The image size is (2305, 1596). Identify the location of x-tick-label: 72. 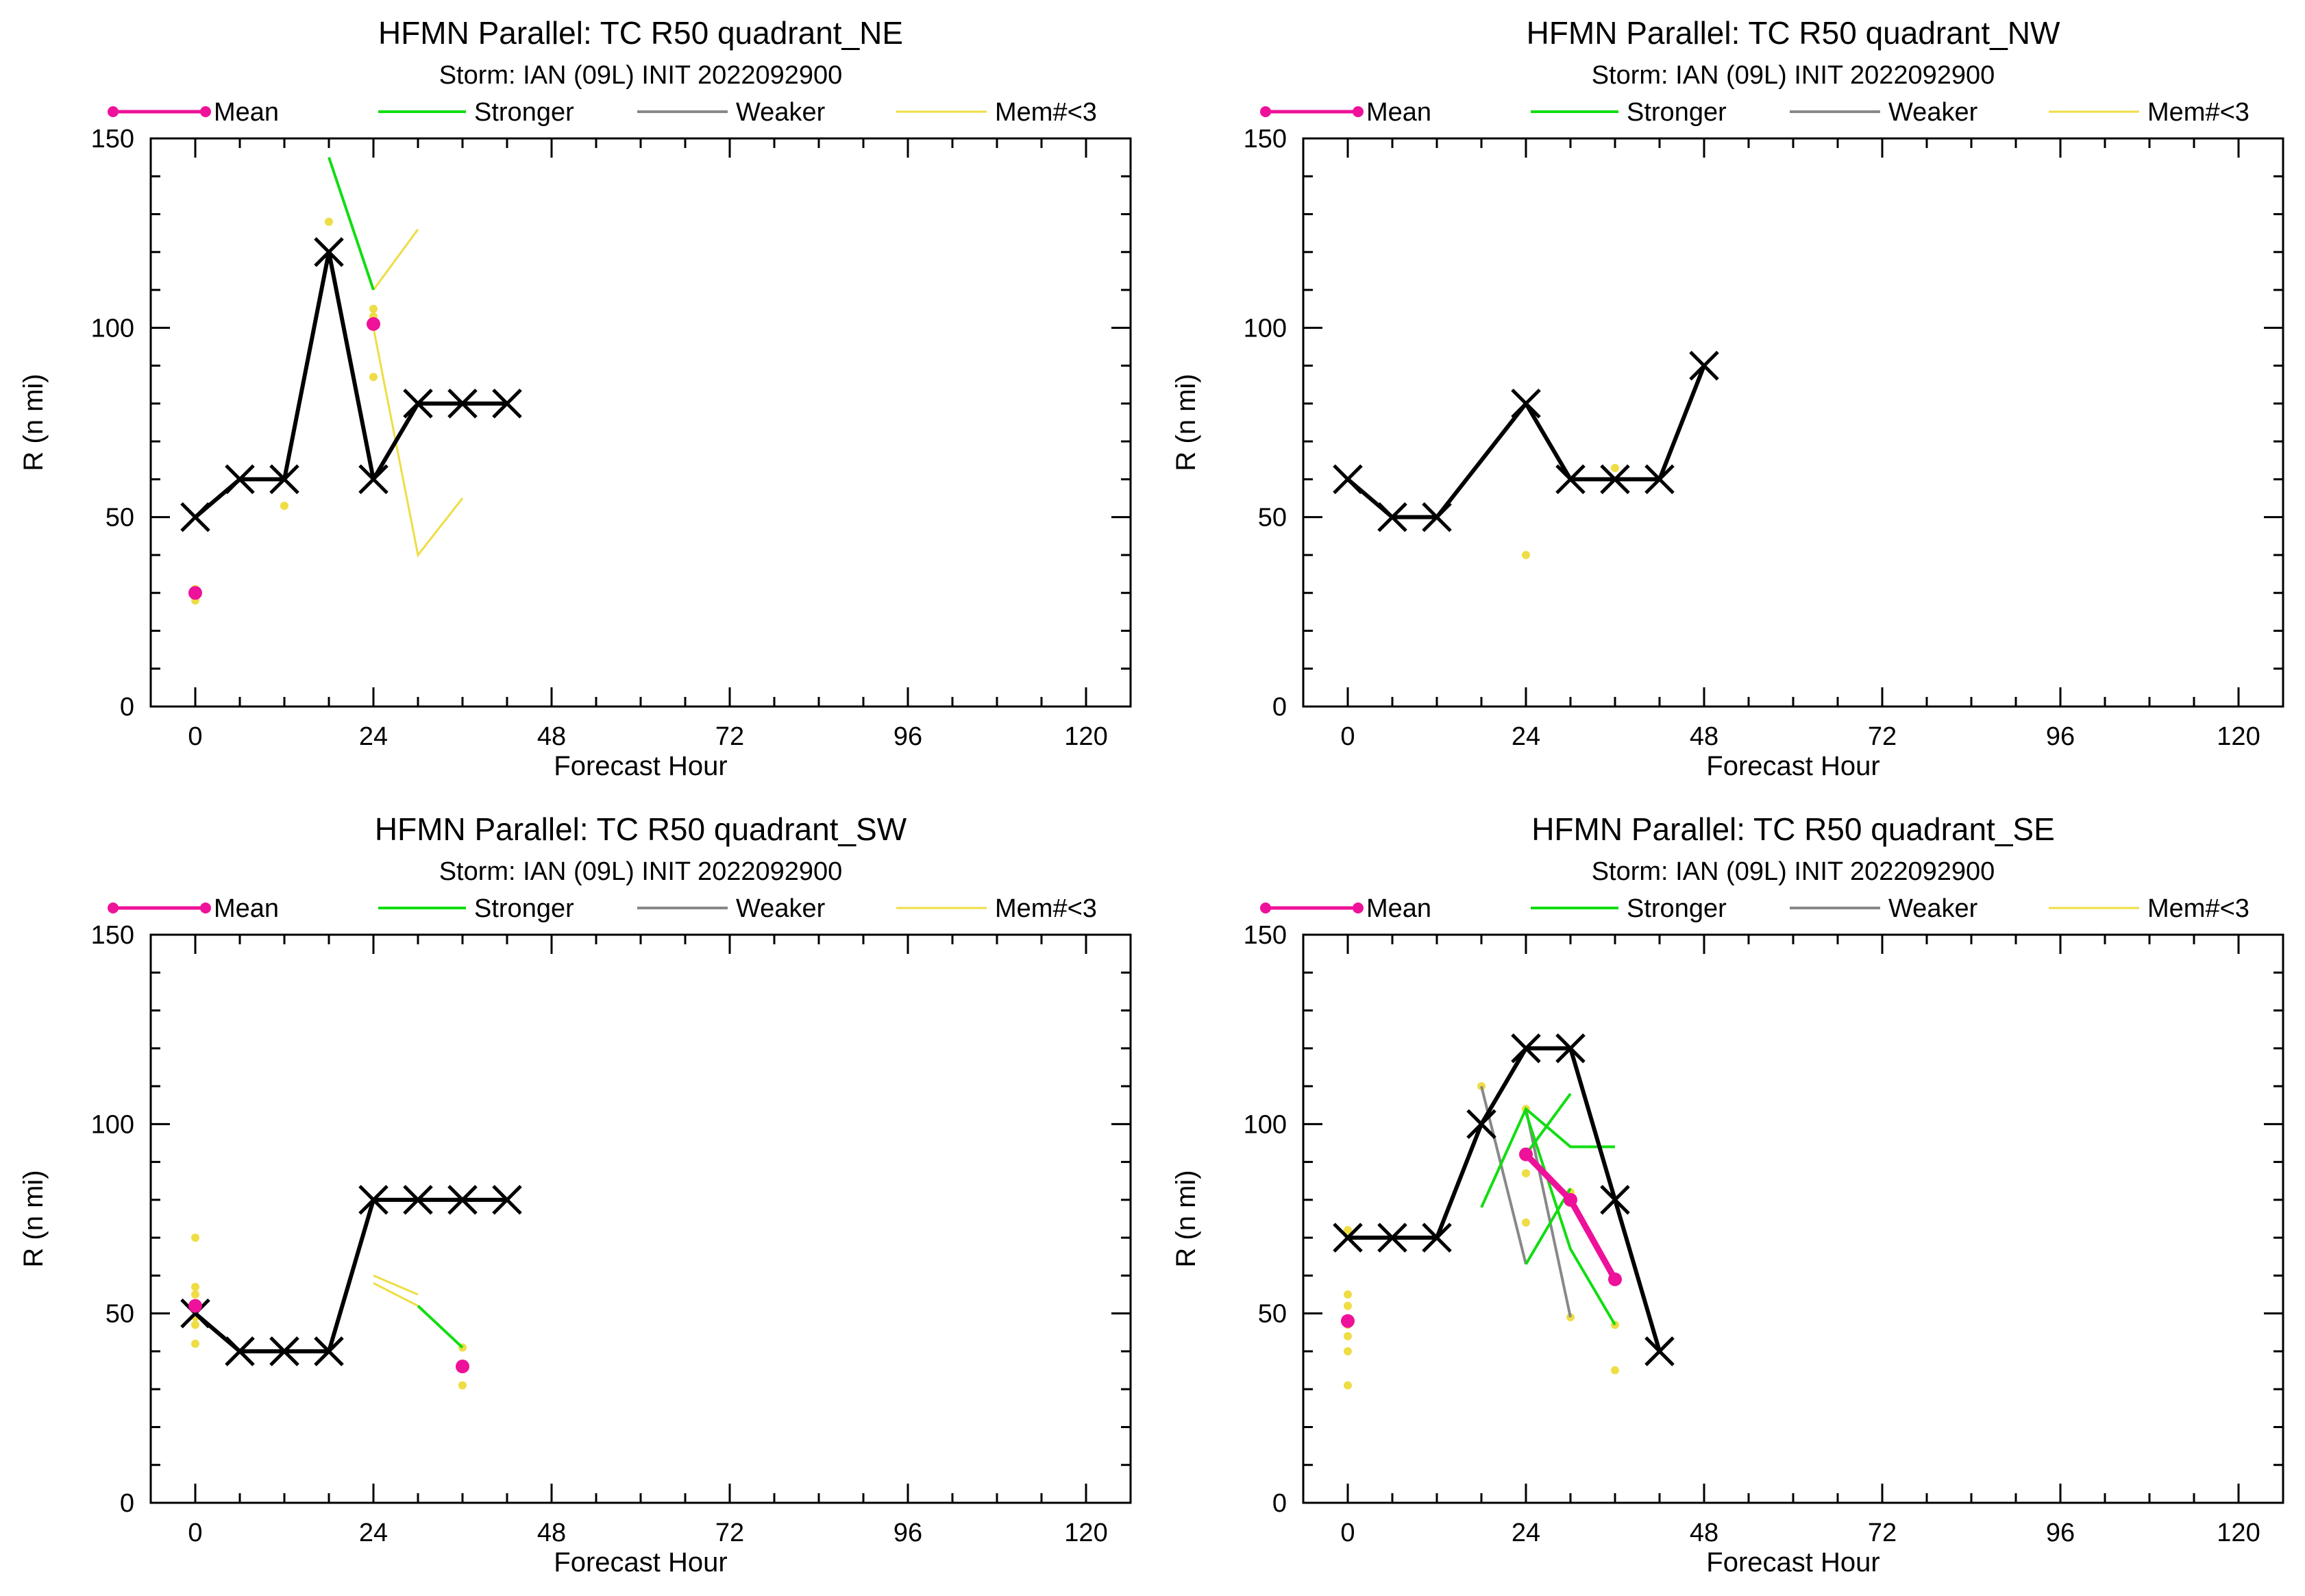
(1882, 736).